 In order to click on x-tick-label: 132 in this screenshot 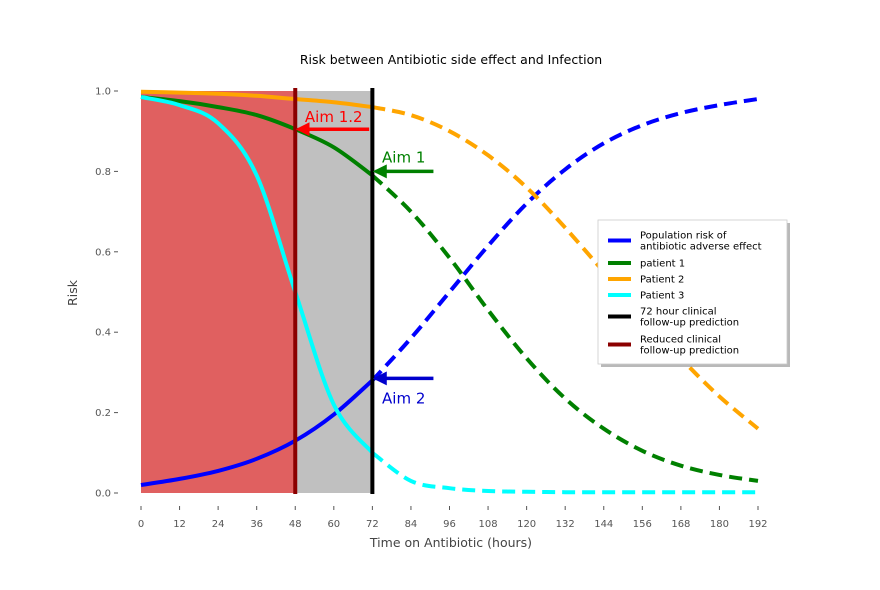, I will do `click(565, 524)`.